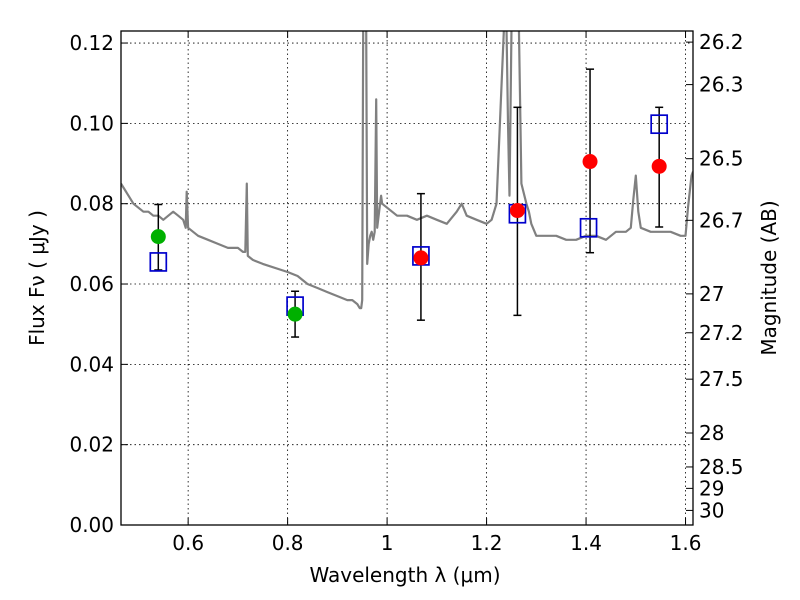 This screenshot has height=600, width=800. What do you see at coordinates (721, 333) in the screenshot?
I see `magnitude-tick-label: 27.2` at bounding box center [721, 333].